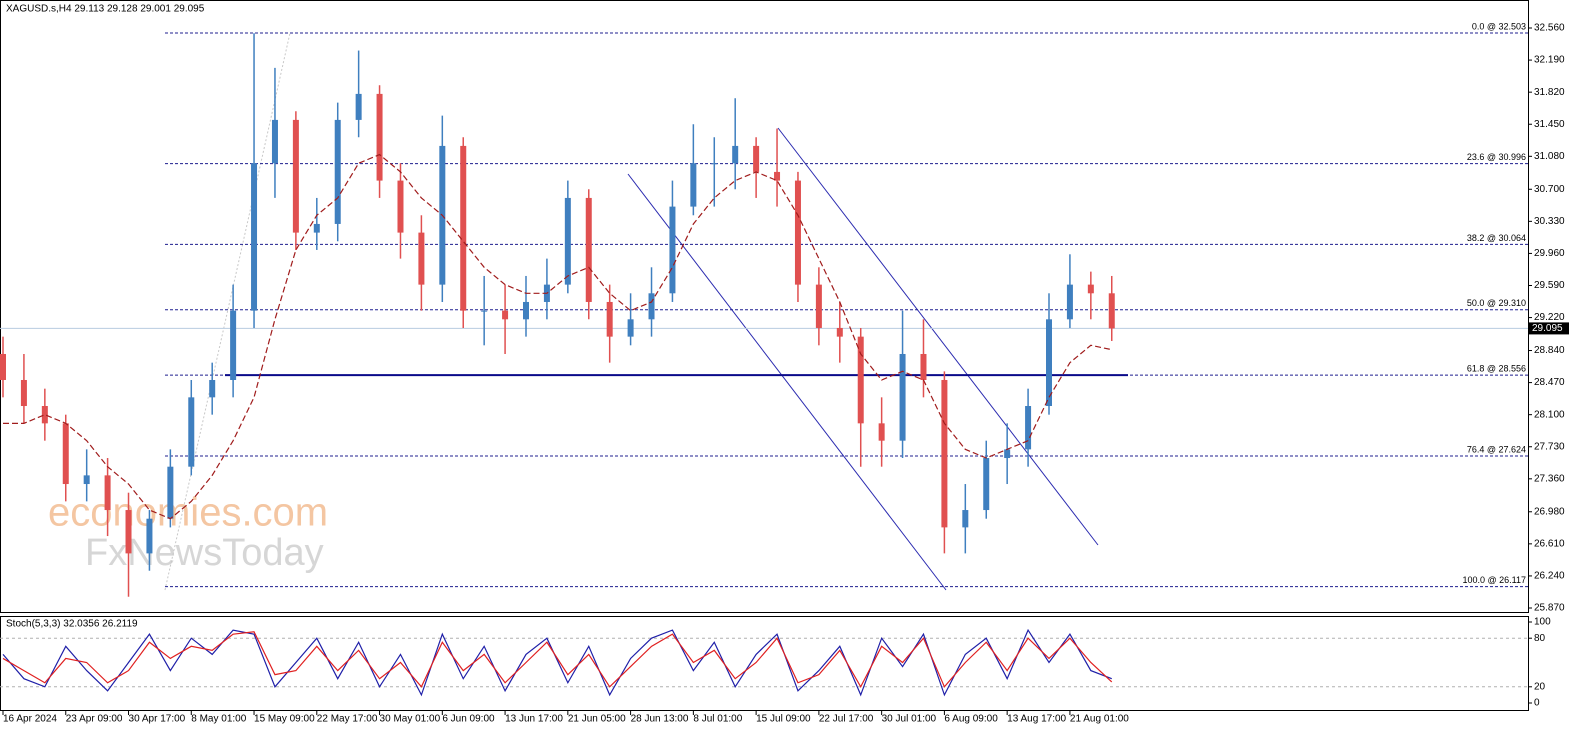  What do you see at coordinates (1494, 580) in the screenshot?
I see `fib-label: 100.0 @ 26.117` at bounding box center [1494, 580].